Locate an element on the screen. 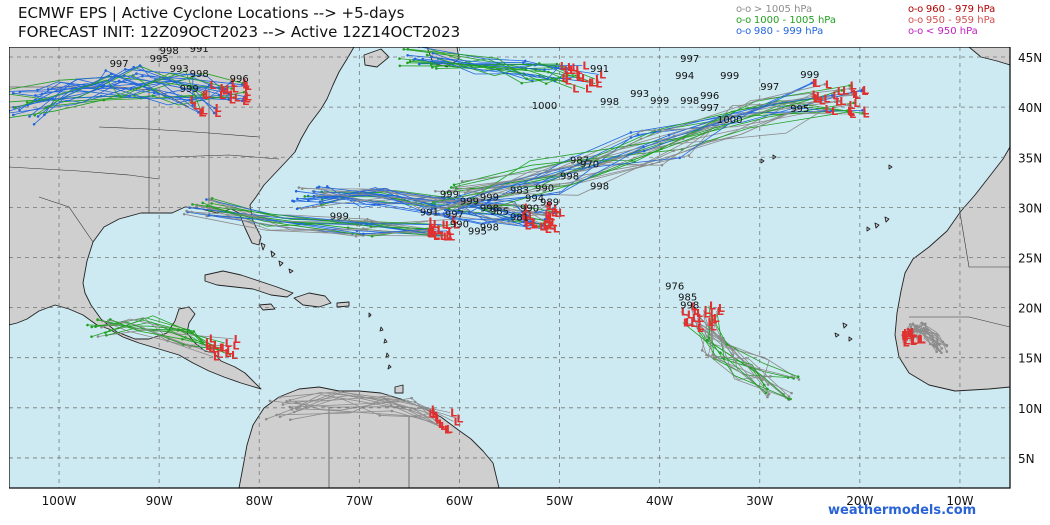  pressure-label: 985 is located at coordinates (499, 211).